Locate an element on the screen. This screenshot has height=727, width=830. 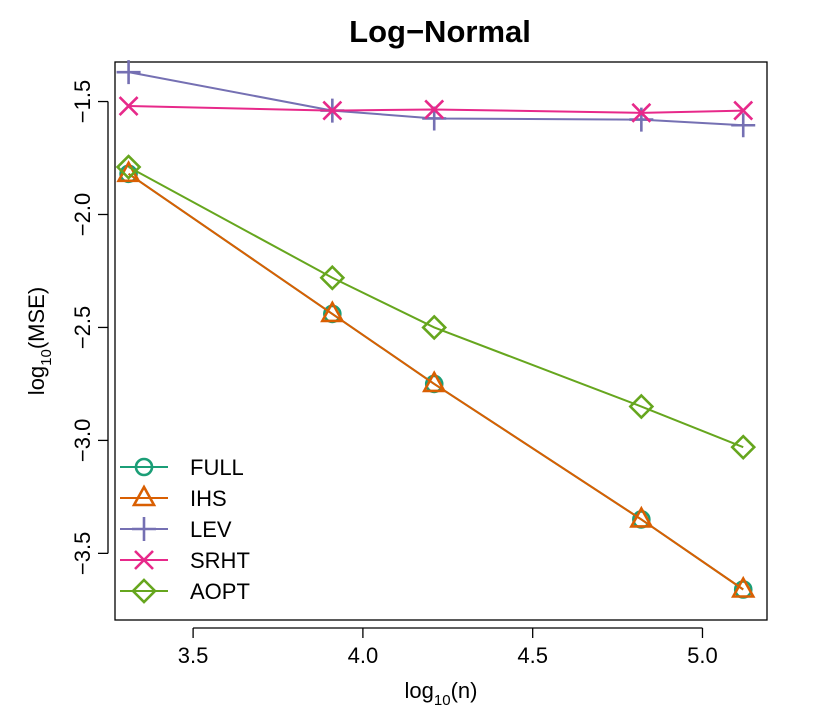
legend-item-srht: SRHT is located at coordinates (185, 560).